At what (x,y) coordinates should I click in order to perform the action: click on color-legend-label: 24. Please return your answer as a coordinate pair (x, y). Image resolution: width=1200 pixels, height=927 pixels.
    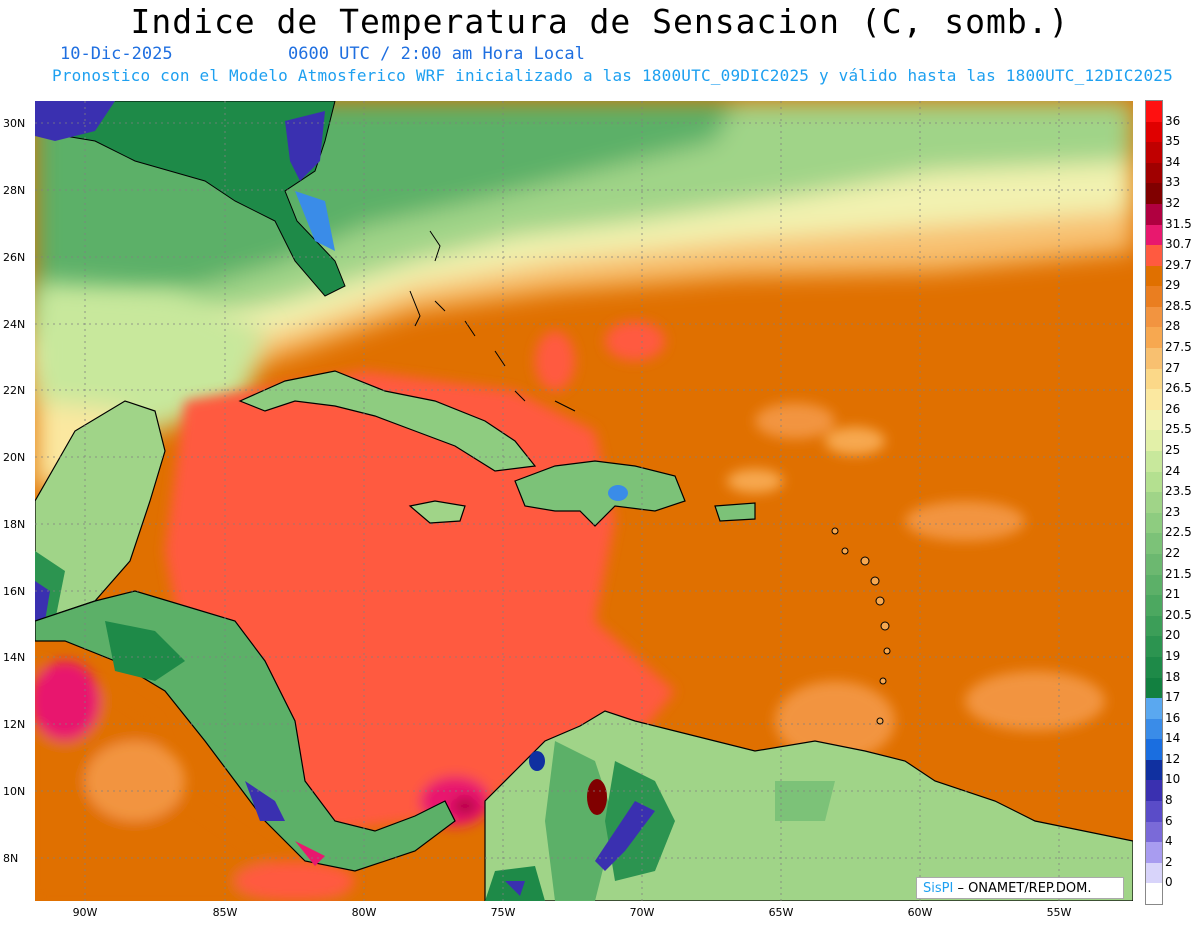
    Looking at the image, I should click on (1173, 470).